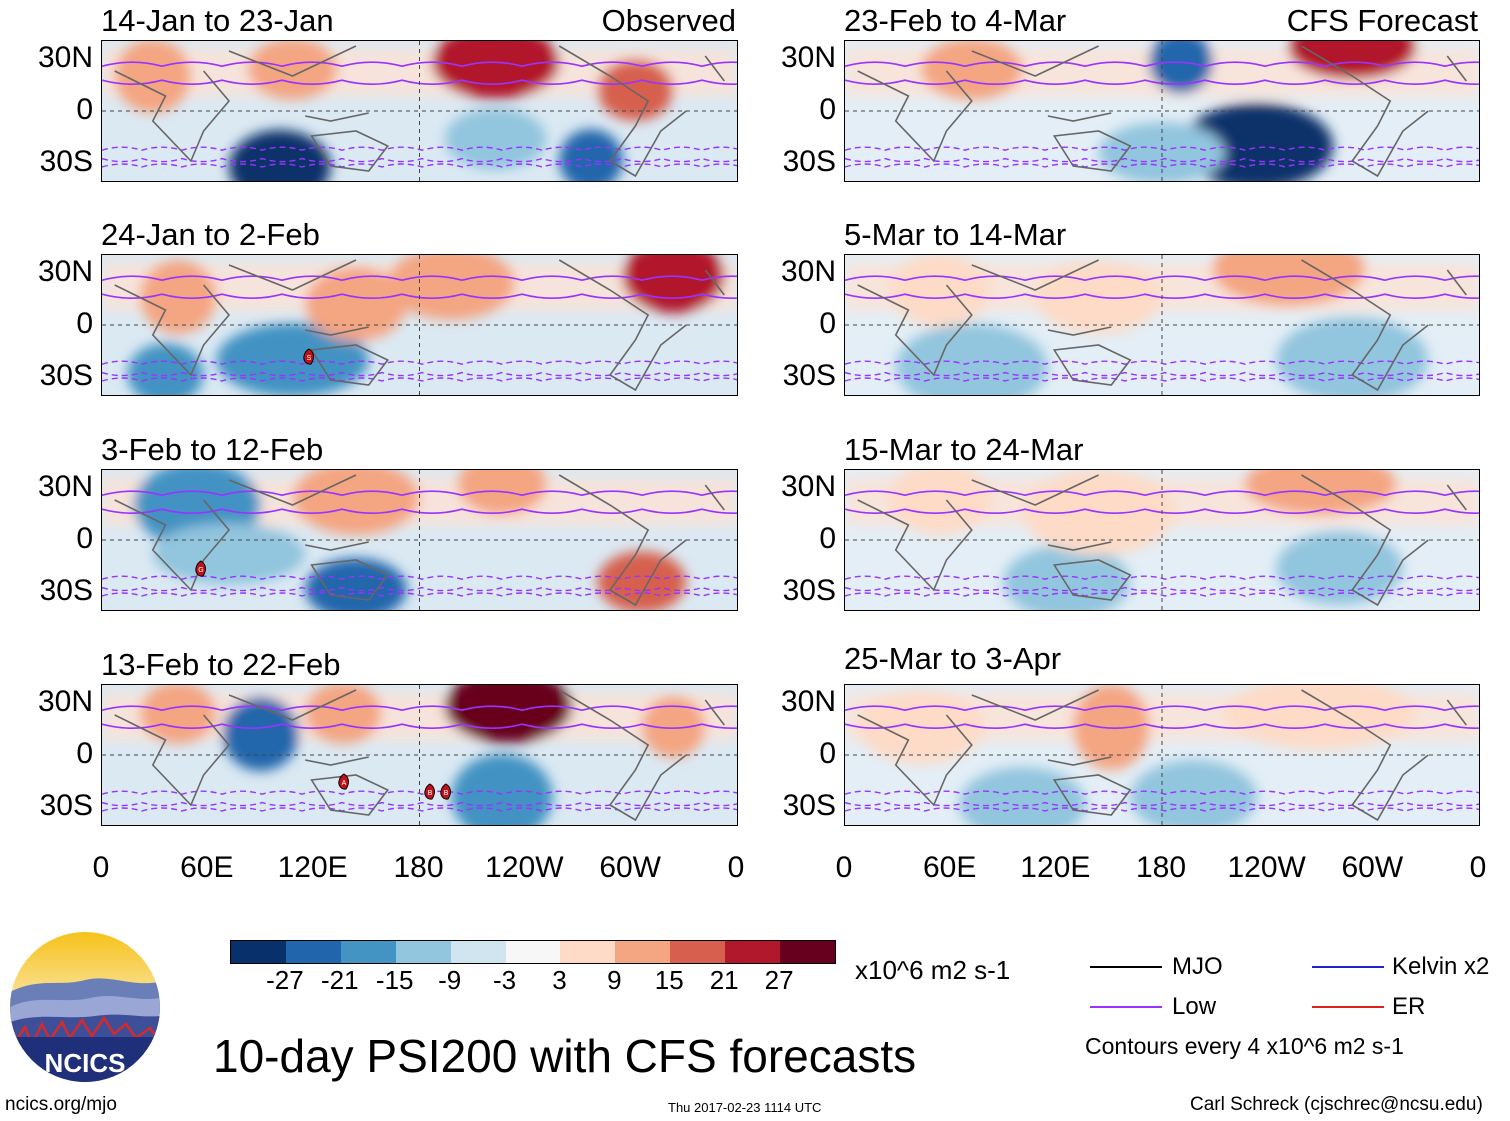  What do you see at coordinates (669, 980) in the screenshot?
I see `colorbar-tick: 15` at bounding box center [669, 980].